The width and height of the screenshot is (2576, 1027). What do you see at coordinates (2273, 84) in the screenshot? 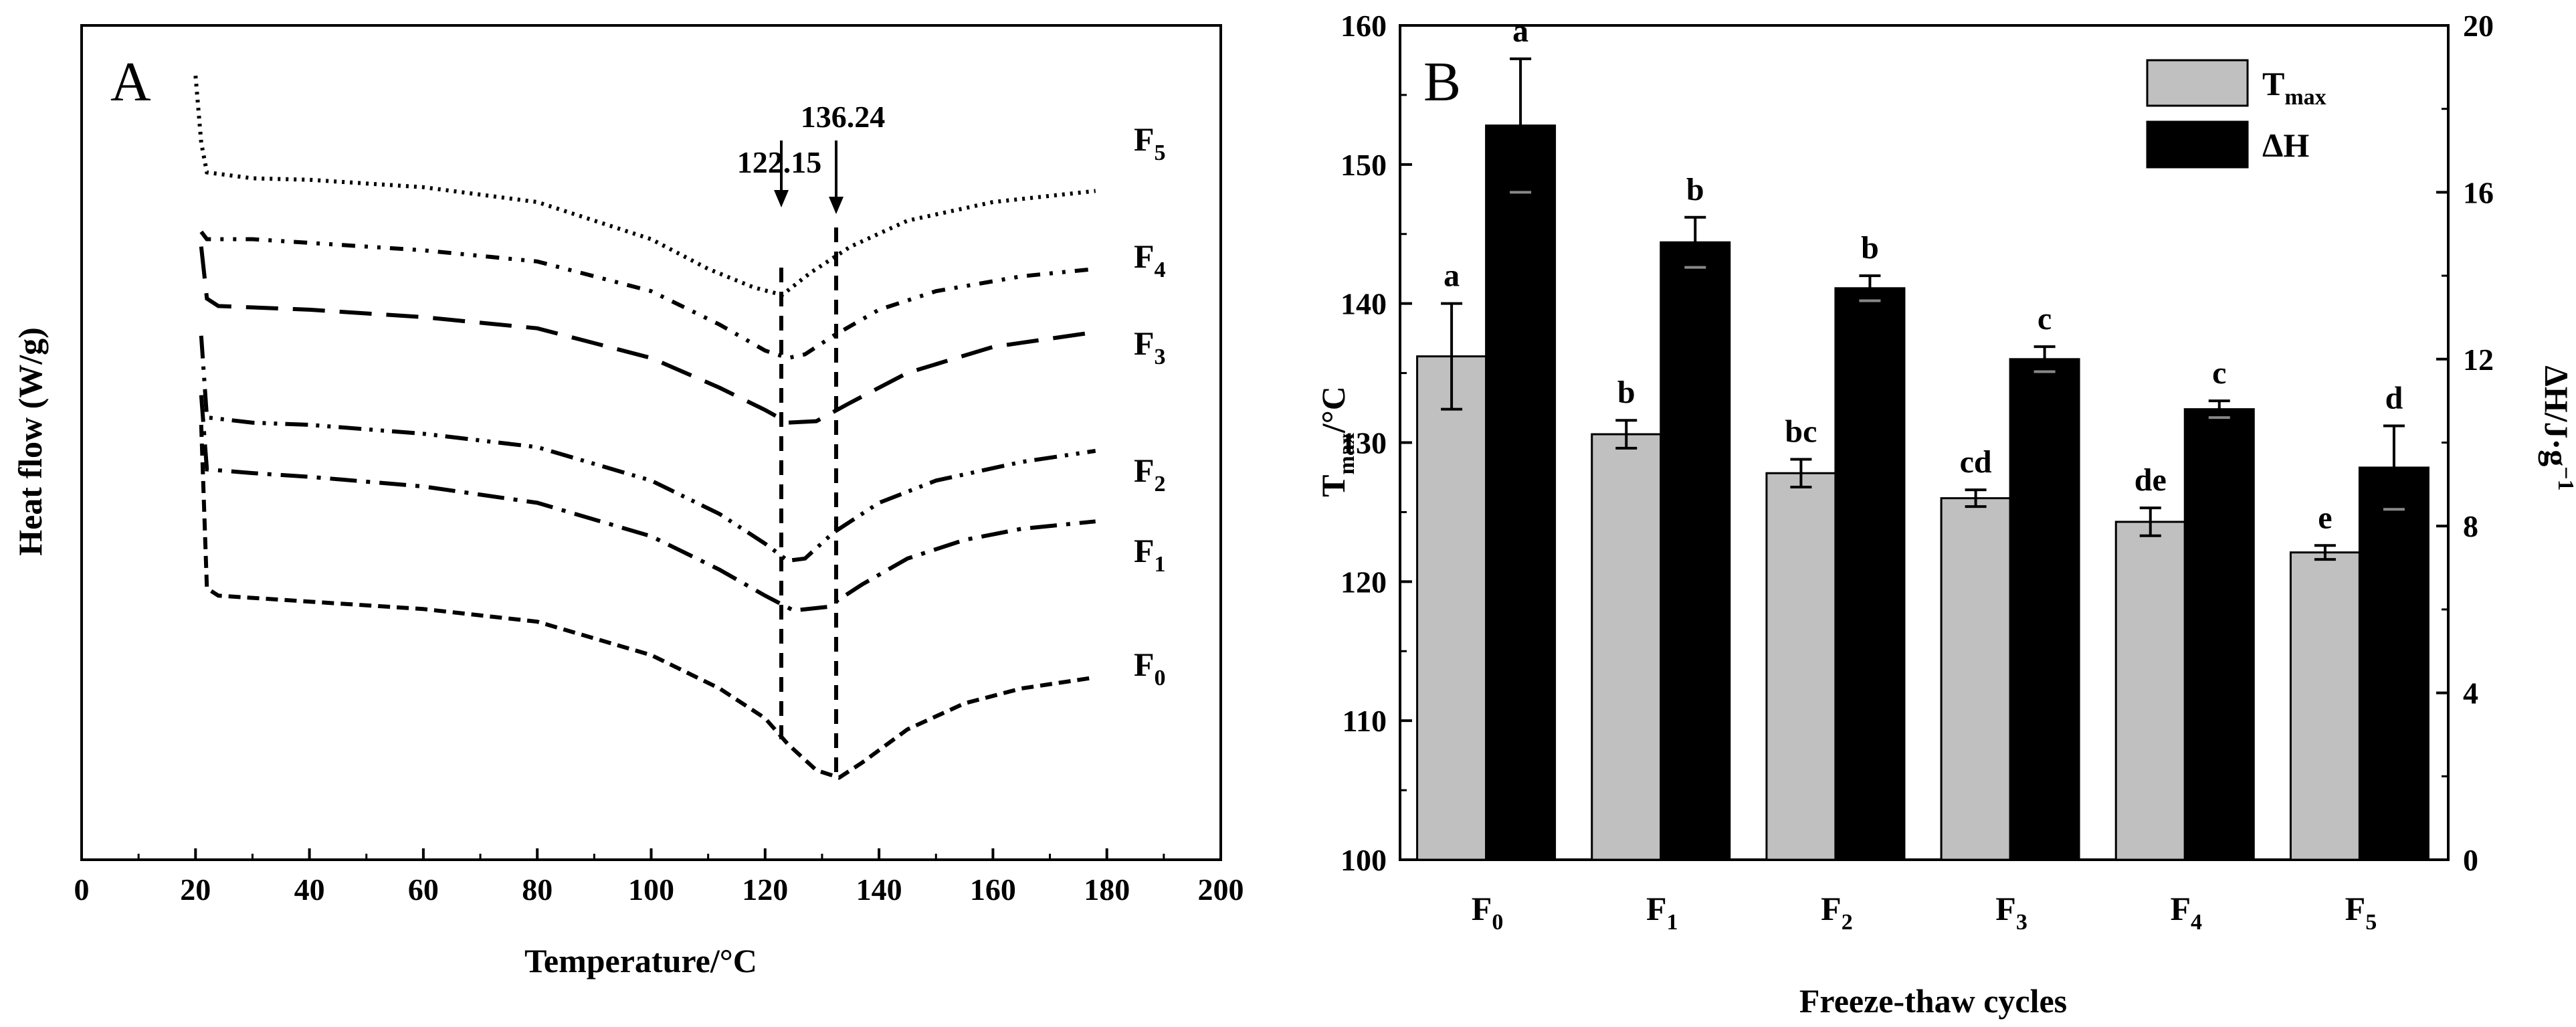
I see `legend-label-main: T` at bounding box center [2273, 84].